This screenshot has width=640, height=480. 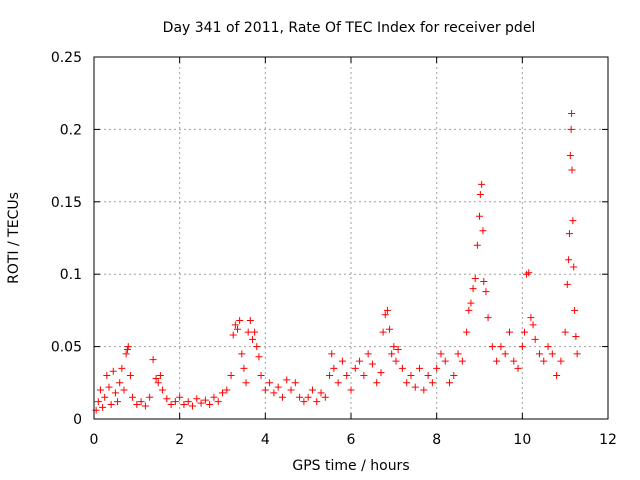 What do you see at coordinates (522, 440) in the screenshot?
I see `x-tick-label: 10` at bounding box center [522, 440].